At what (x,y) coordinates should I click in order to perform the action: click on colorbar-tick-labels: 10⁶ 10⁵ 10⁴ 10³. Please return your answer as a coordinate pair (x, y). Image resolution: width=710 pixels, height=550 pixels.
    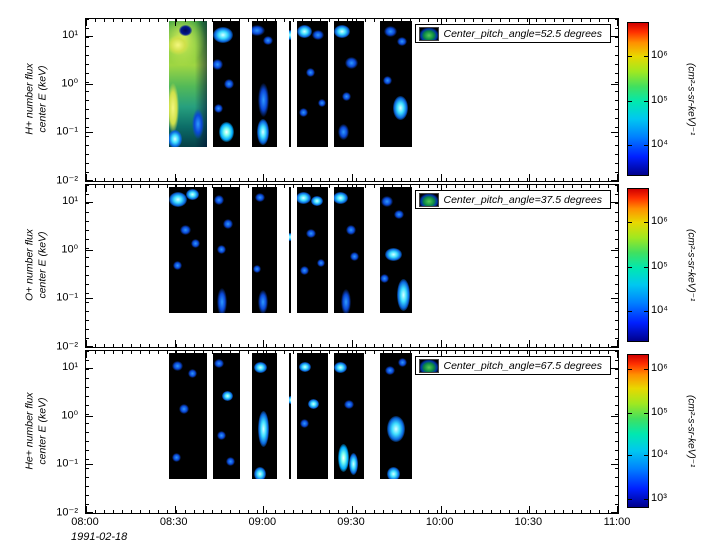
    Looking at the image, I should click on (668, 430).